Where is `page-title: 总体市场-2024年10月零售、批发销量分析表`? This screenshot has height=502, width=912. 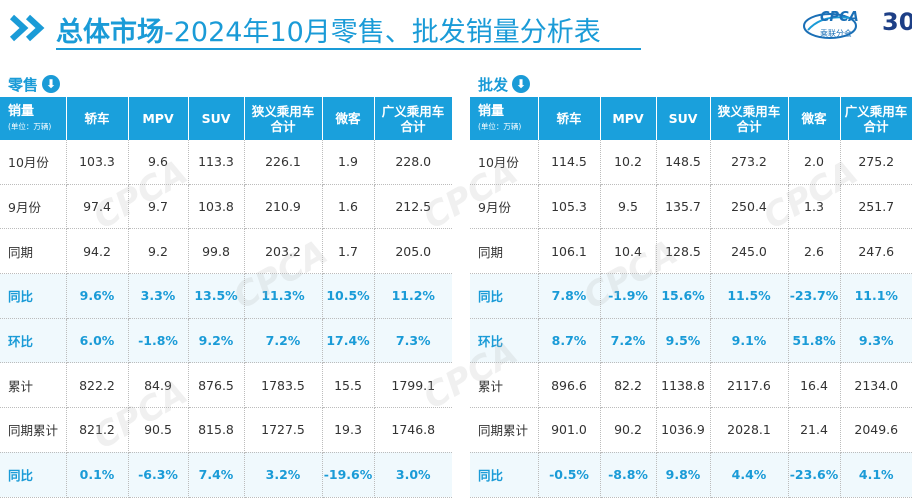
page-title: 总体市场-2024年10月零售、批发销量分析表 is located at coordinates (328, 32).